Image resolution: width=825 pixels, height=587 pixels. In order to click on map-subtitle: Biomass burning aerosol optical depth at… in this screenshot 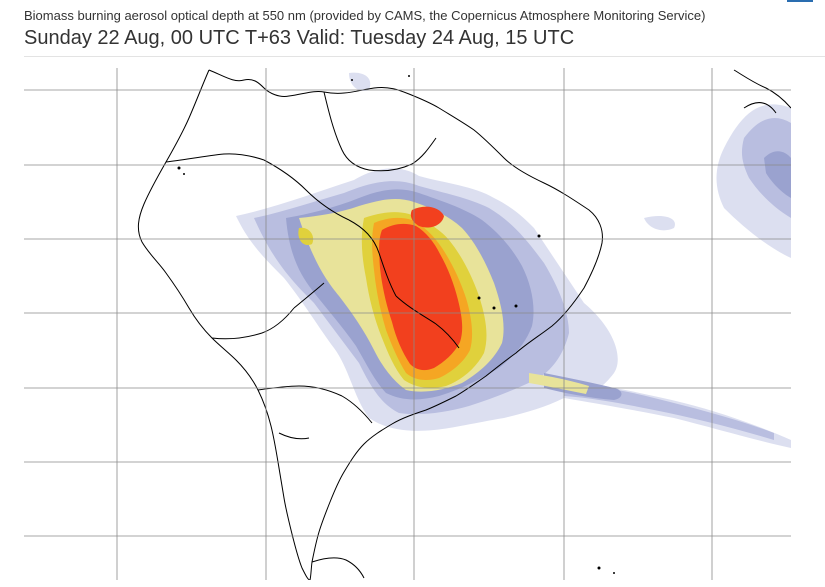, I will do `click(365, 15)`.